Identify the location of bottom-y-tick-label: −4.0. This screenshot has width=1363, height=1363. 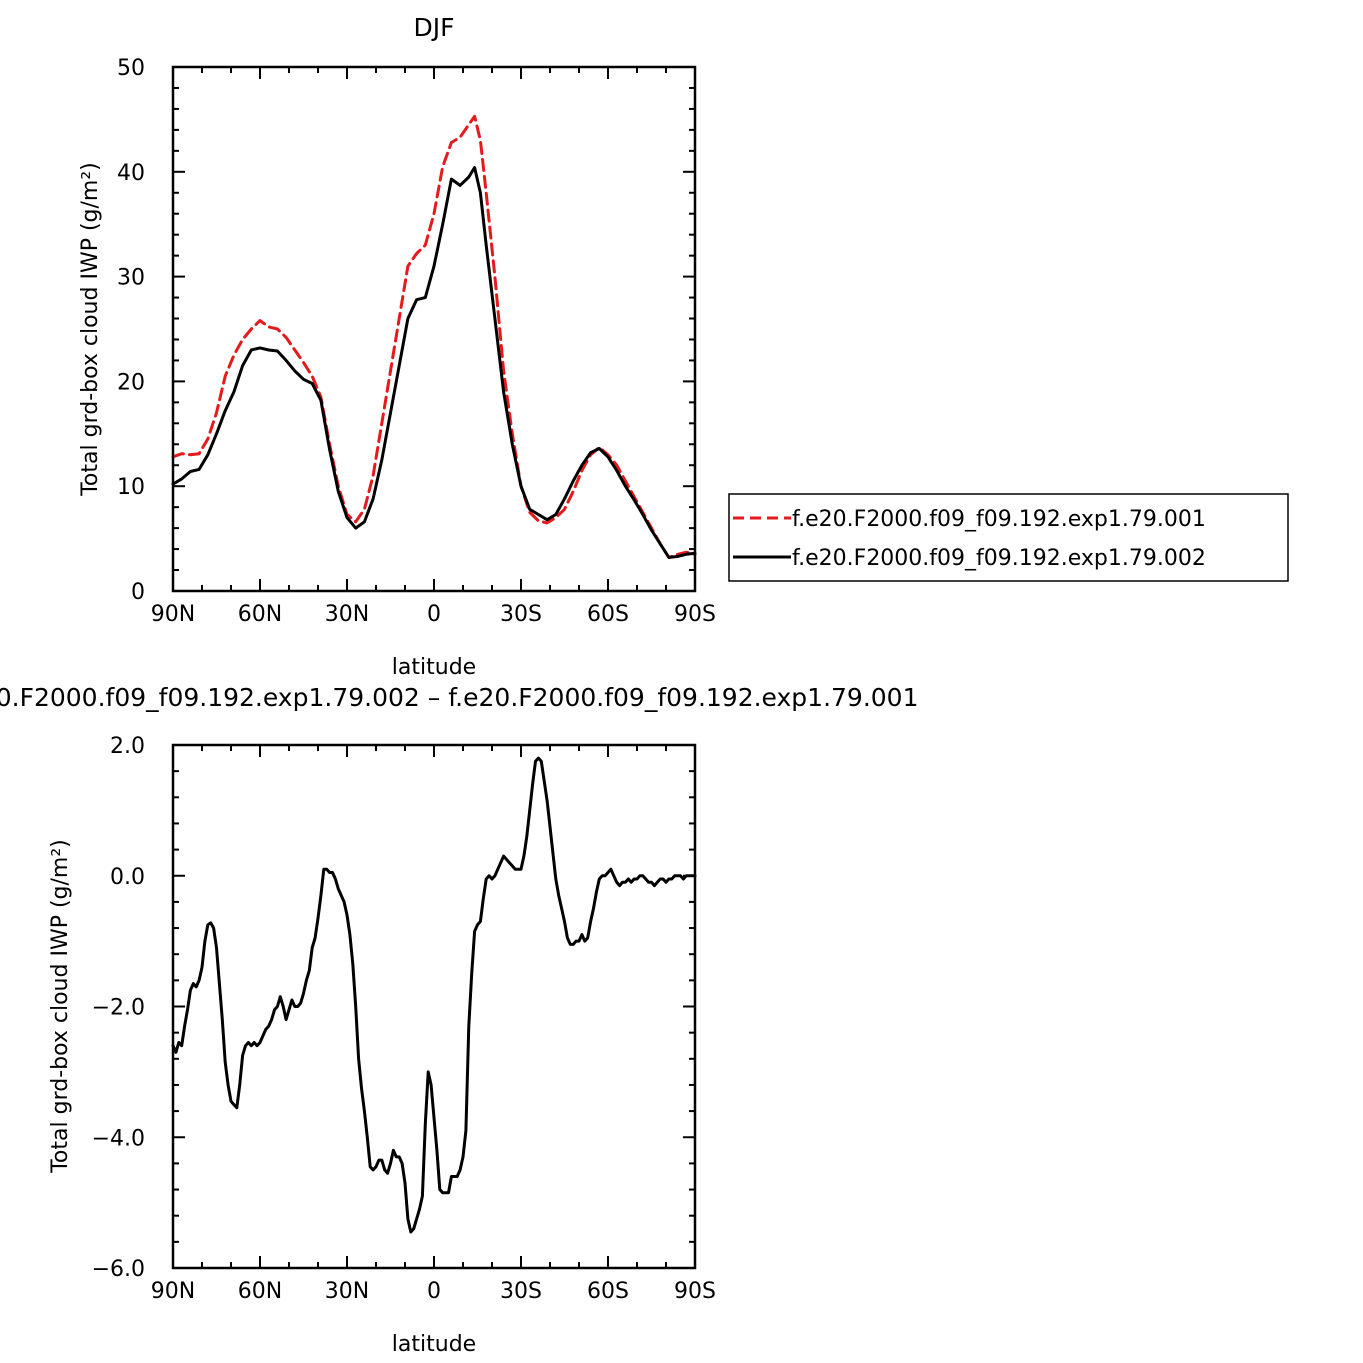
(118, 1138).